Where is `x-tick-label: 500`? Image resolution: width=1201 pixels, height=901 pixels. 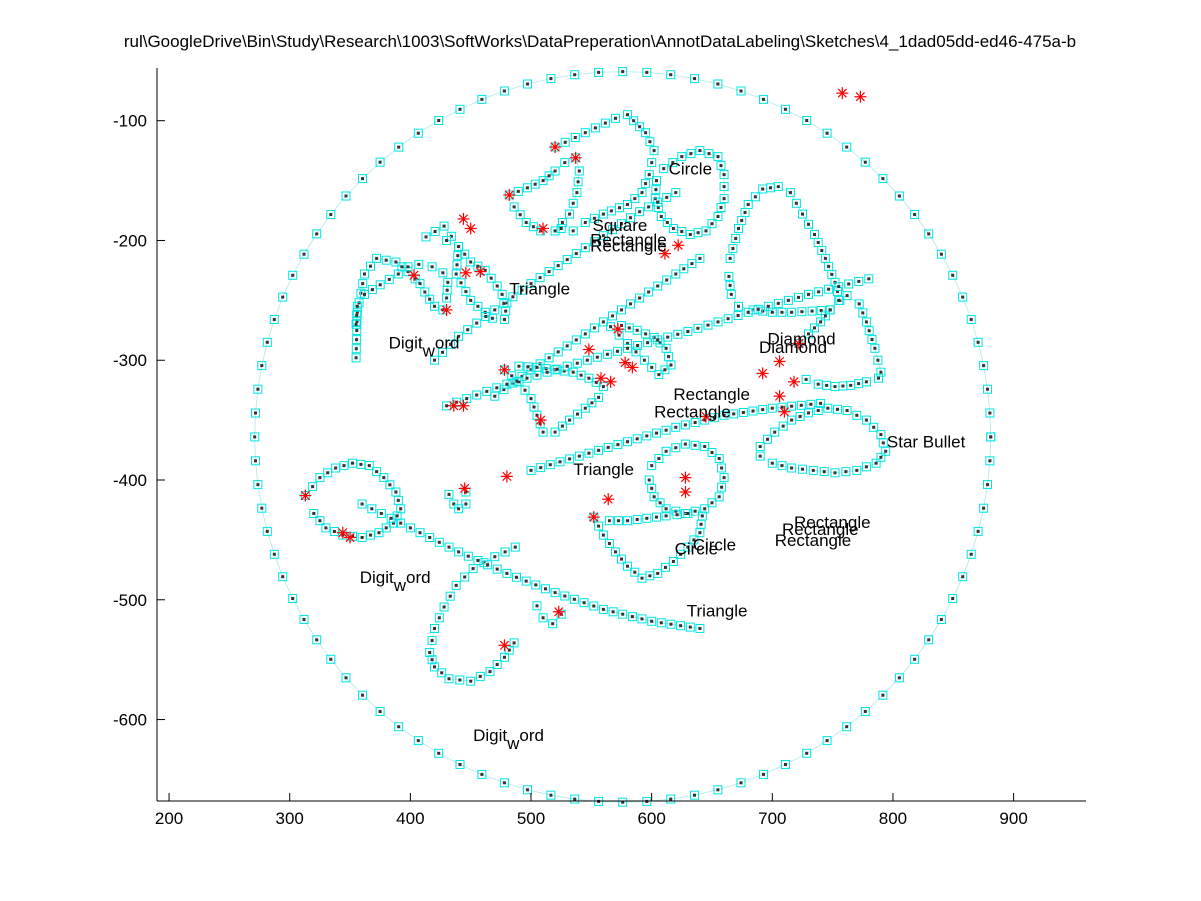
x-tick-label: 500 is located at coordinates (531, 818).